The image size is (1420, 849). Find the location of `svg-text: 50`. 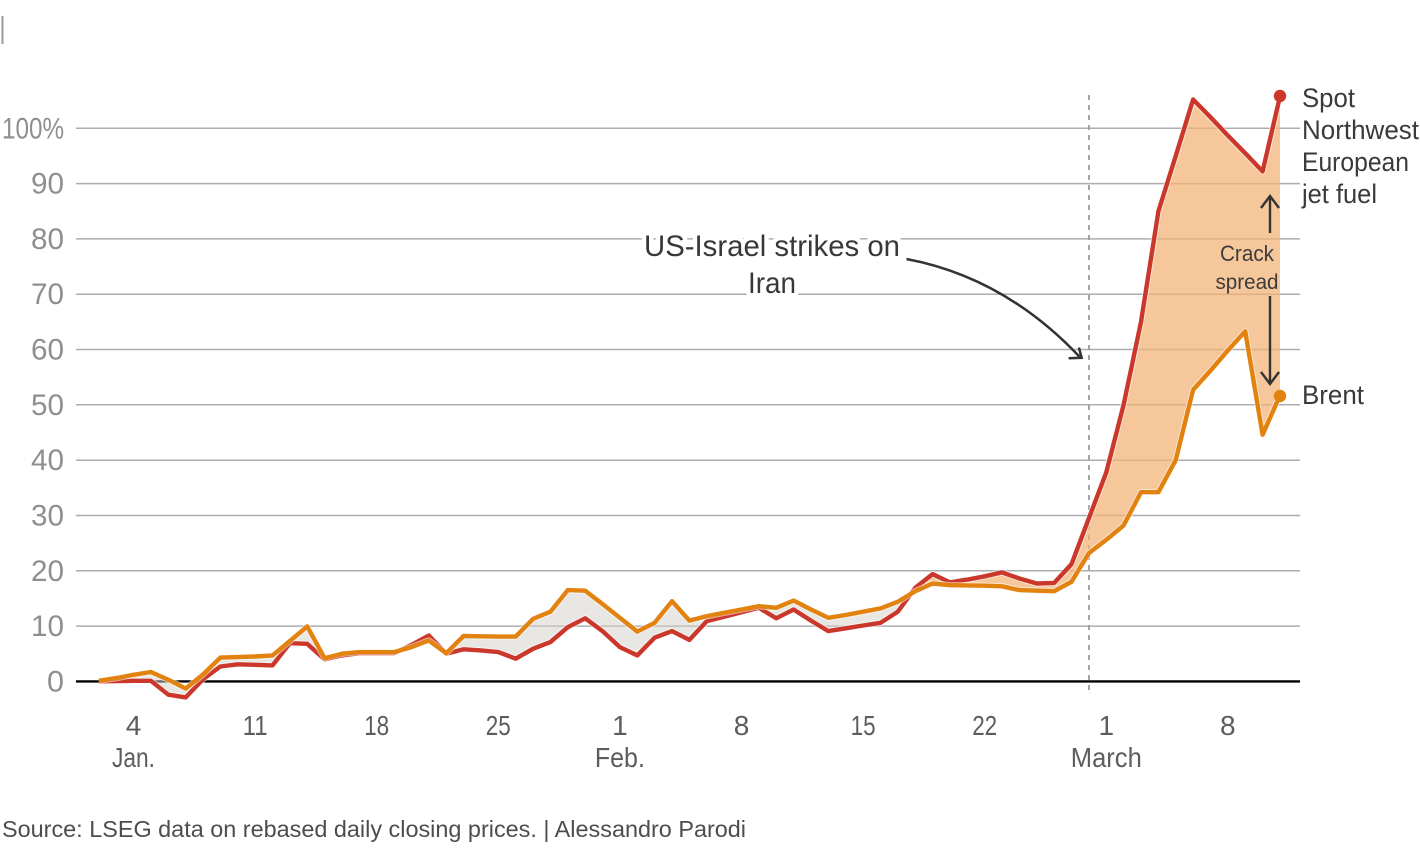

svg-text: 50 is located at coordinates (47, 405).